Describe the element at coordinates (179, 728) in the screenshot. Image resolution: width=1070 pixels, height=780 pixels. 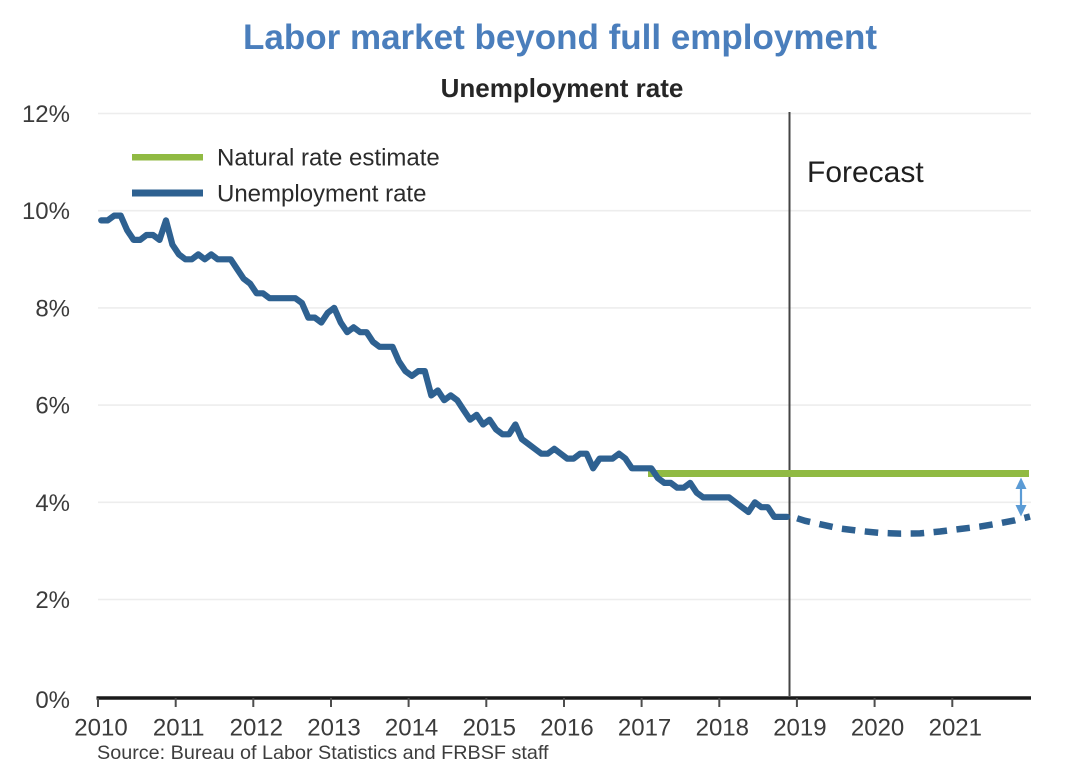
I see `svg-text: 2011` at that location.